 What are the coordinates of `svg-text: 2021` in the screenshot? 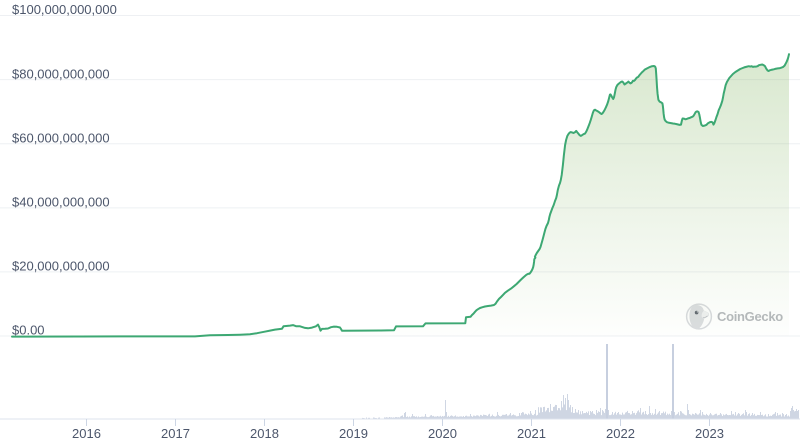 It's located at (531, 433).